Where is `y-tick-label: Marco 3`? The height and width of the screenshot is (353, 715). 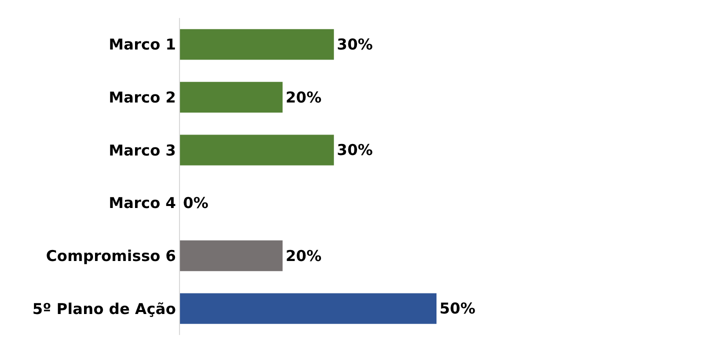
y-tick-label: Marco 3 is located at coordinates (142, 150).